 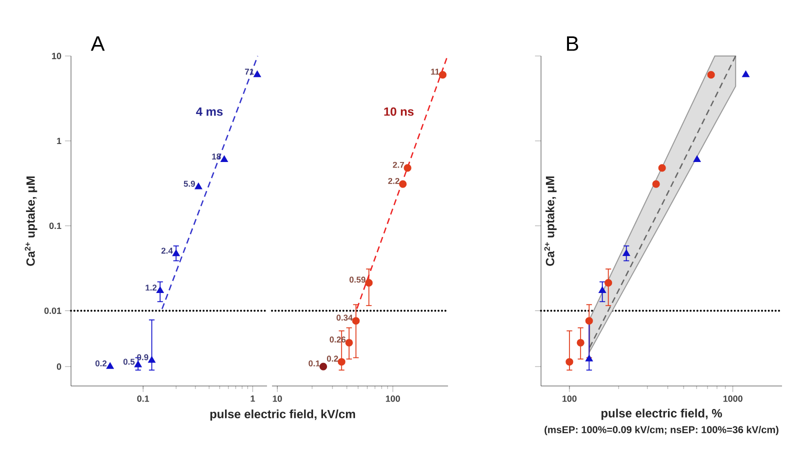 I want to click on annotation: 0.5, so click(x=129, y=361).